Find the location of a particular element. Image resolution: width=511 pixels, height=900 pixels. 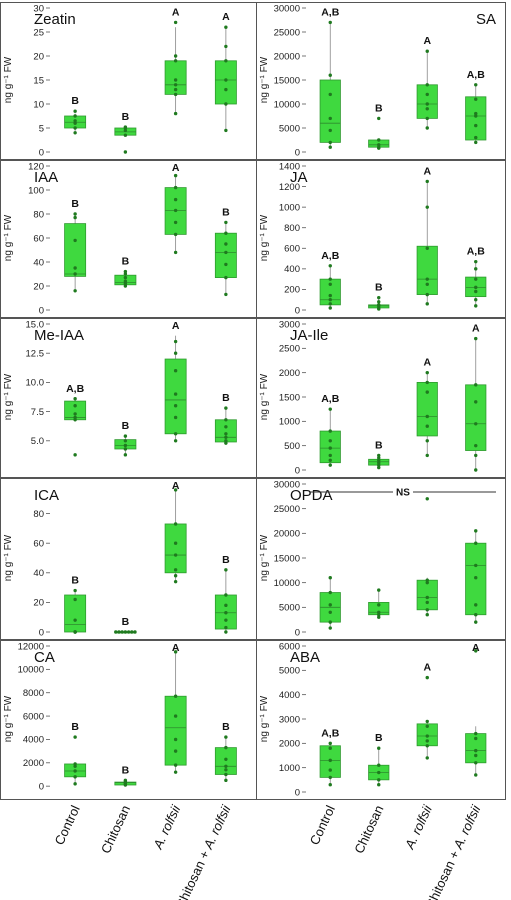

y-tick-label: 30000 is located at coordinates (287, 484).